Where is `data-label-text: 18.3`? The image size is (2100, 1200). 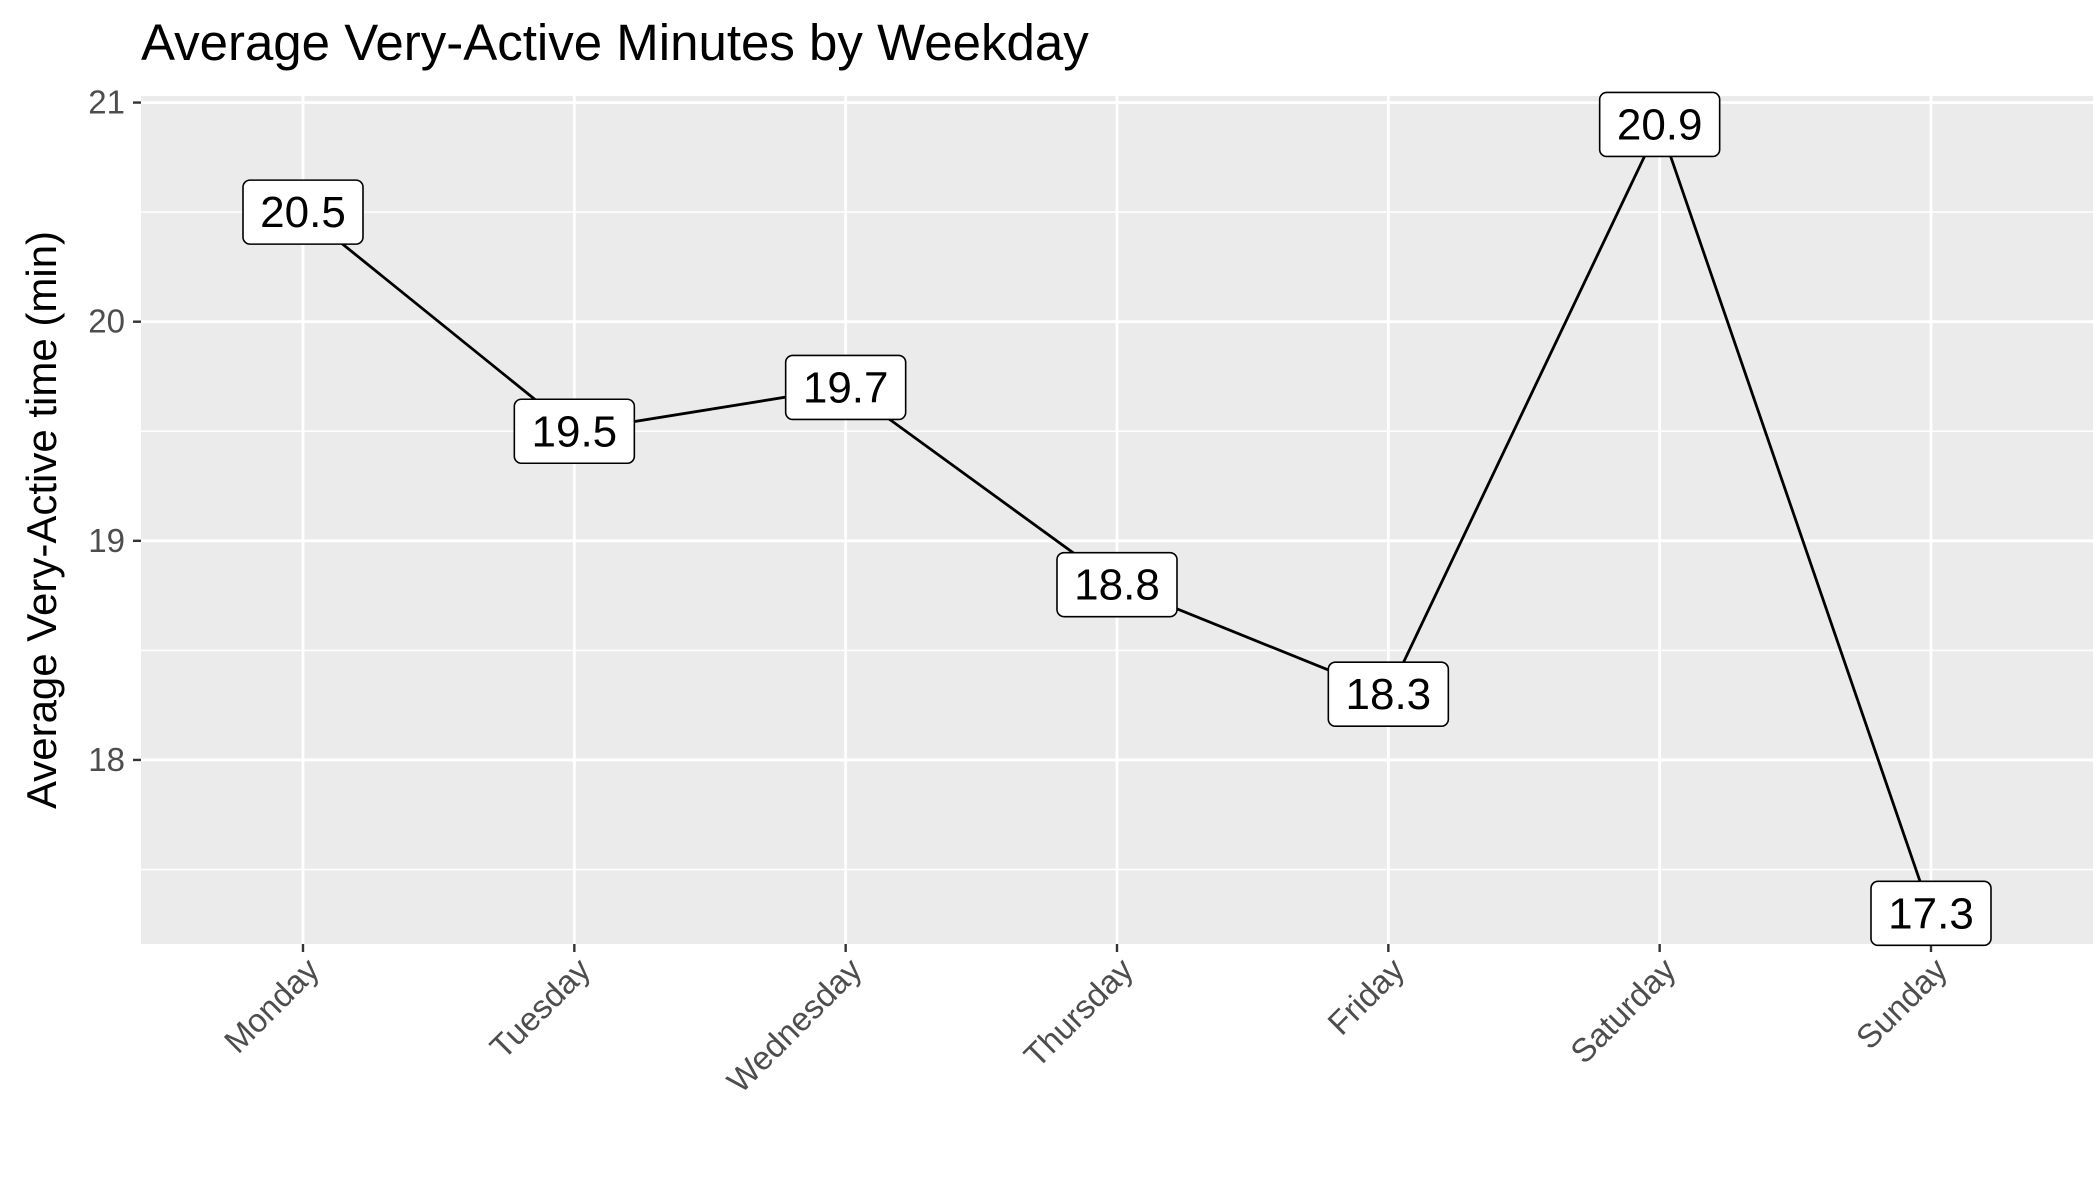 data-label-text: 18.3 is located at coordinates (1389, 694).